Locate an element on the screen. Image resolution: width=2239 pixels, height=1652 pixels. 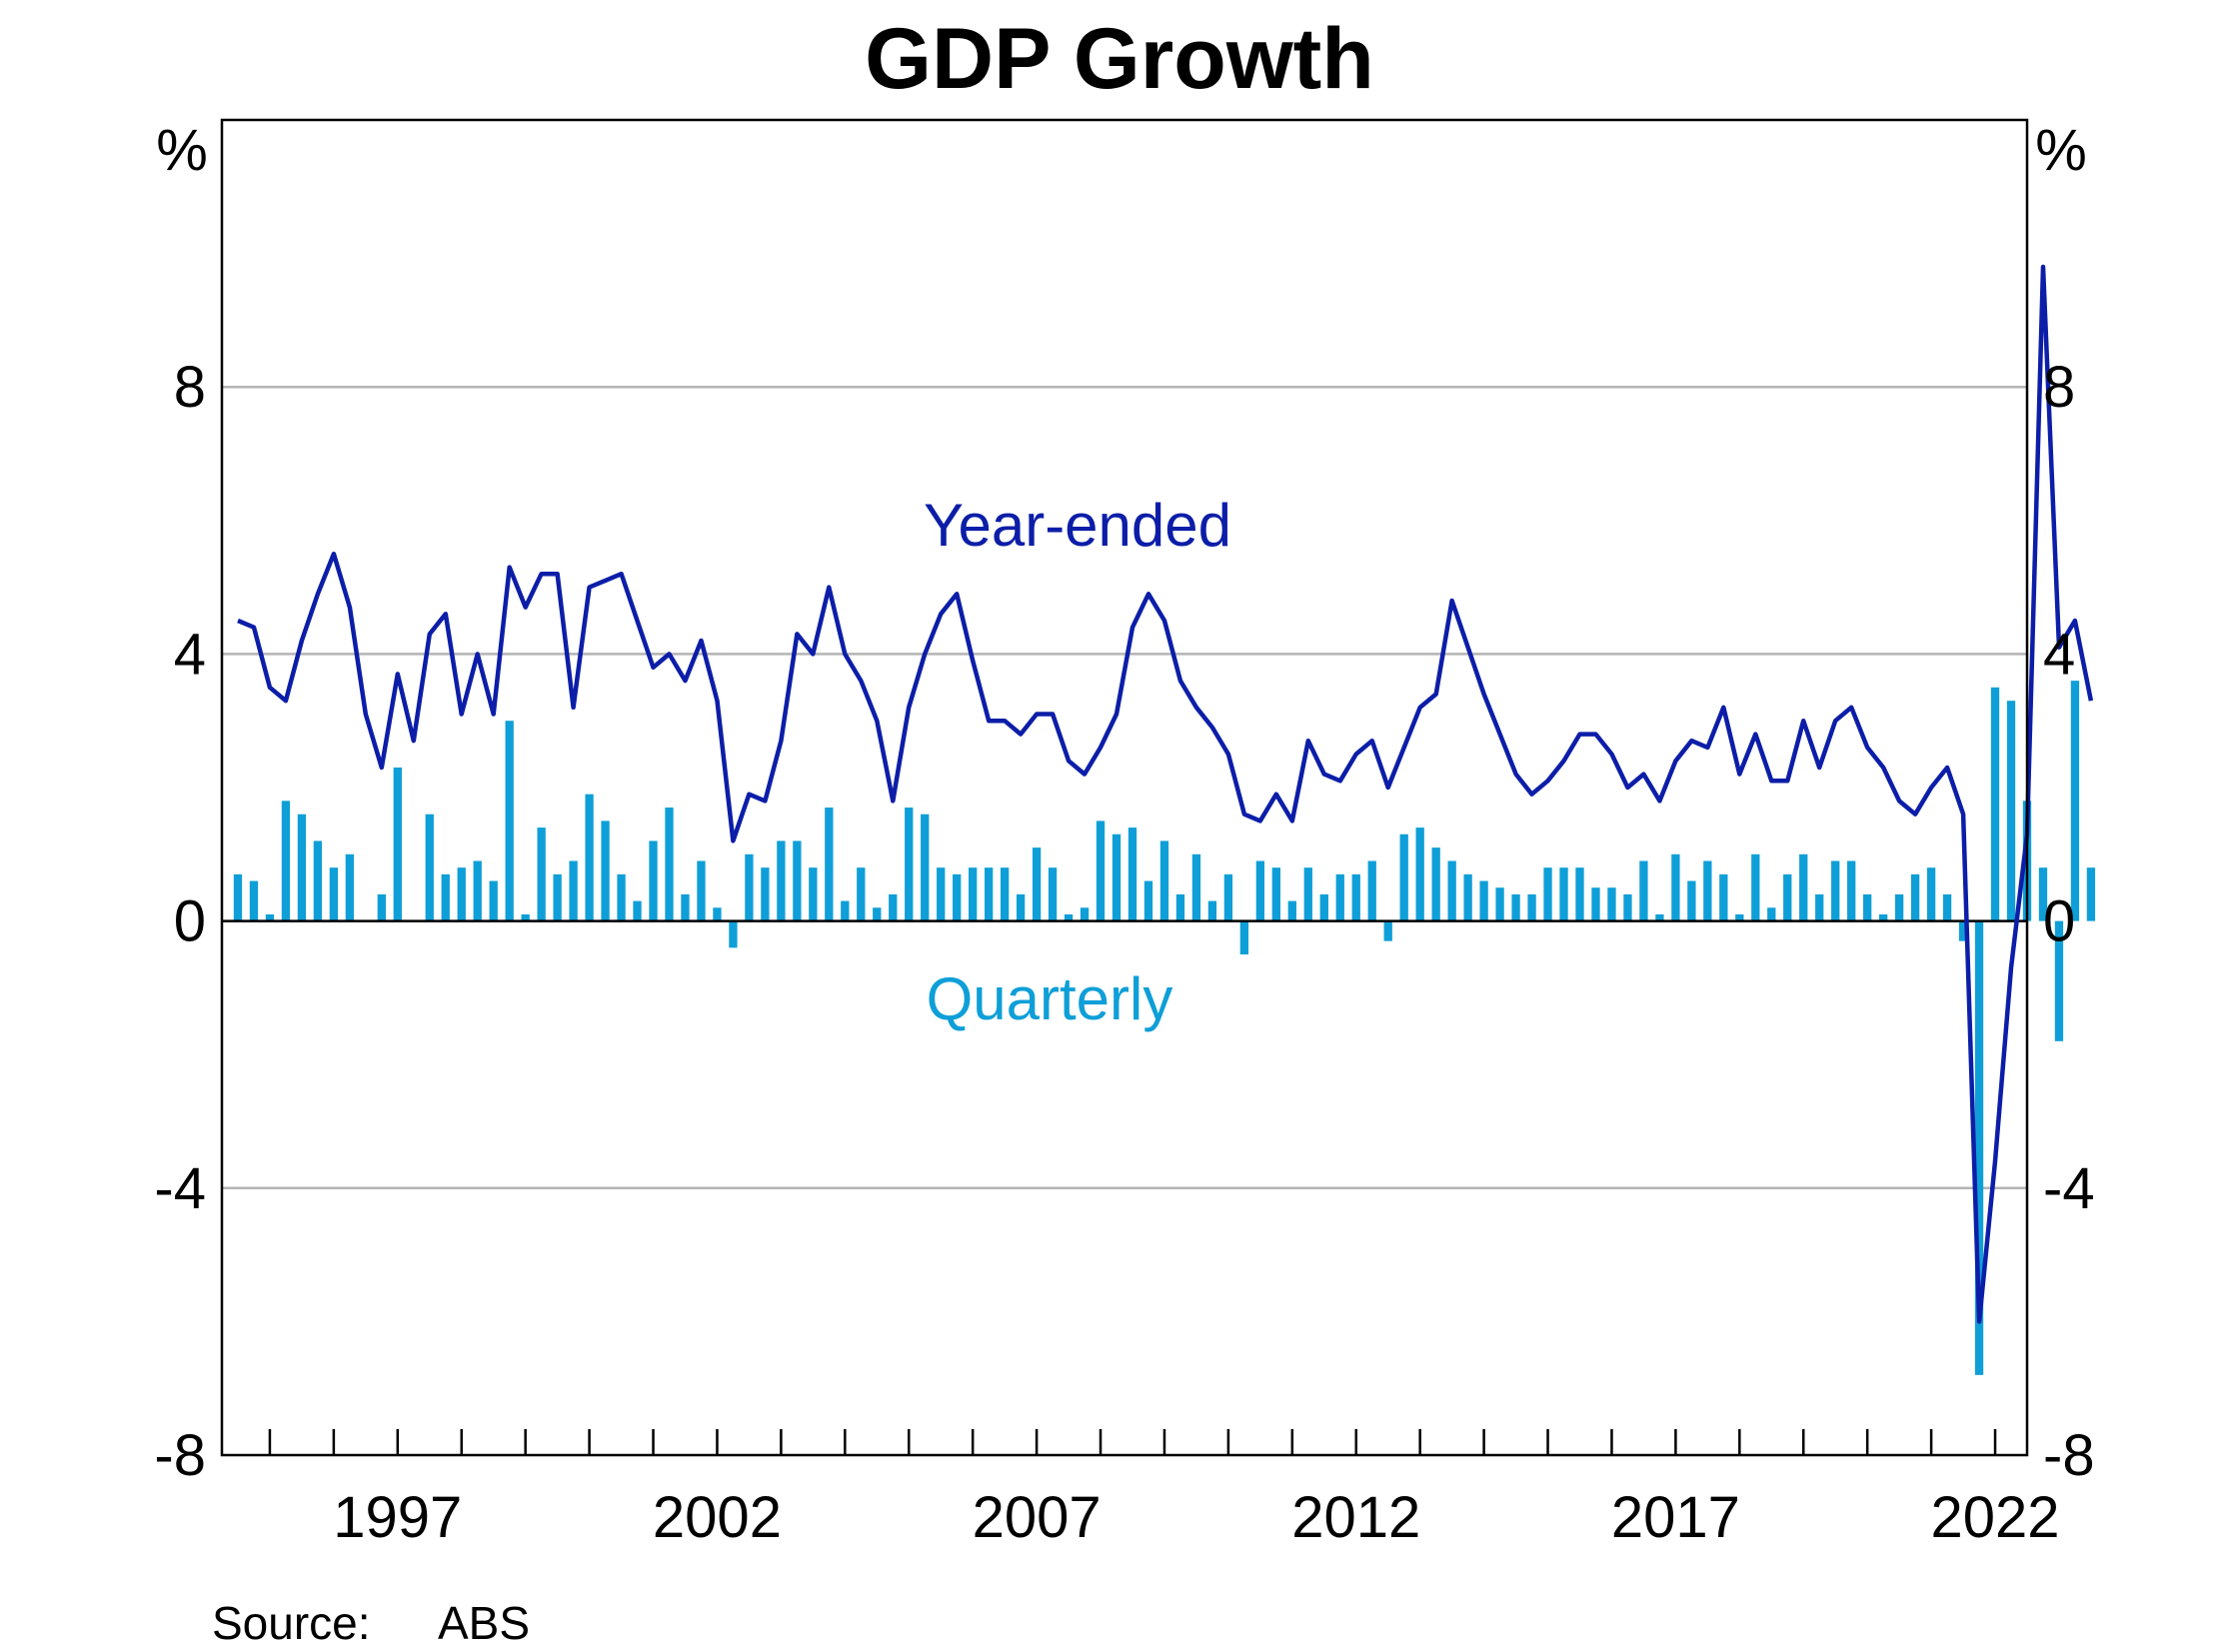
y-tick-label-left: 4 is located at coordinates (190, 654).